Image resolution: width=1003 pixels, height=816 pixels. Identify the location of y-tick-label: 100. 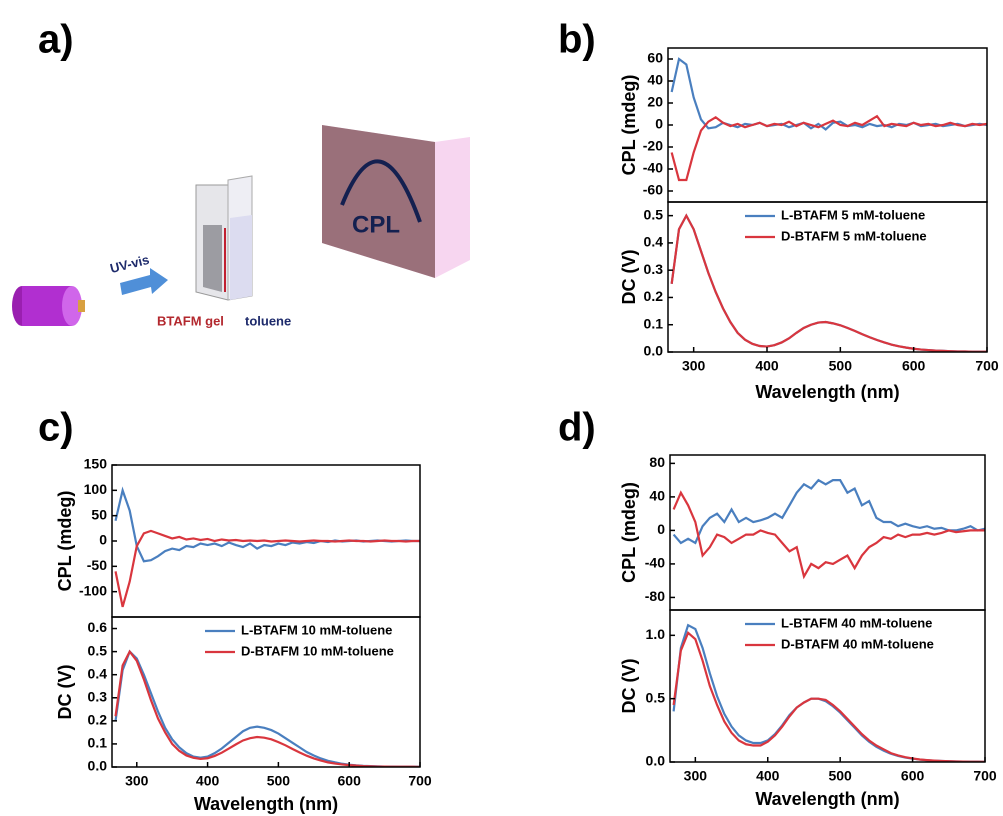
(96, 489).